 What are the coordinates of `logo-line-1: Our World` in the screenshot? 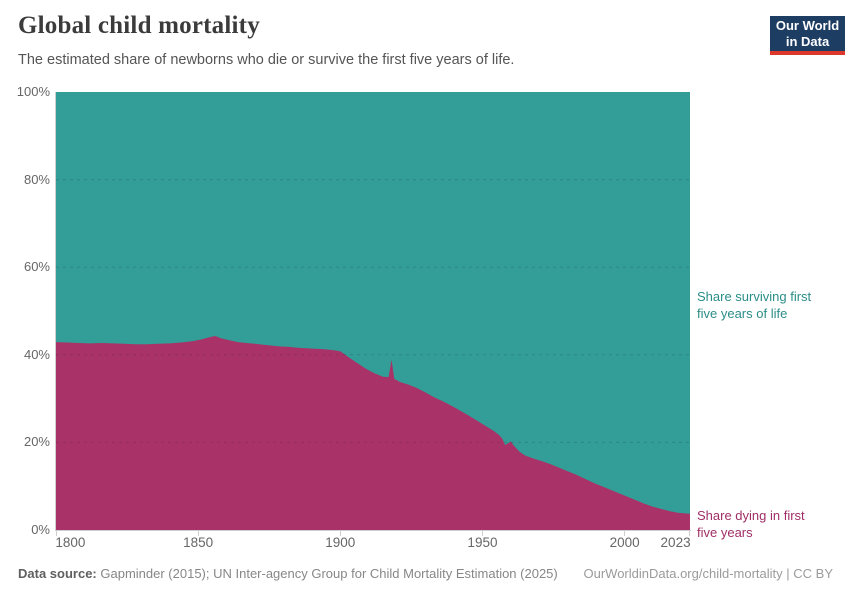 It's located at (807, 25).